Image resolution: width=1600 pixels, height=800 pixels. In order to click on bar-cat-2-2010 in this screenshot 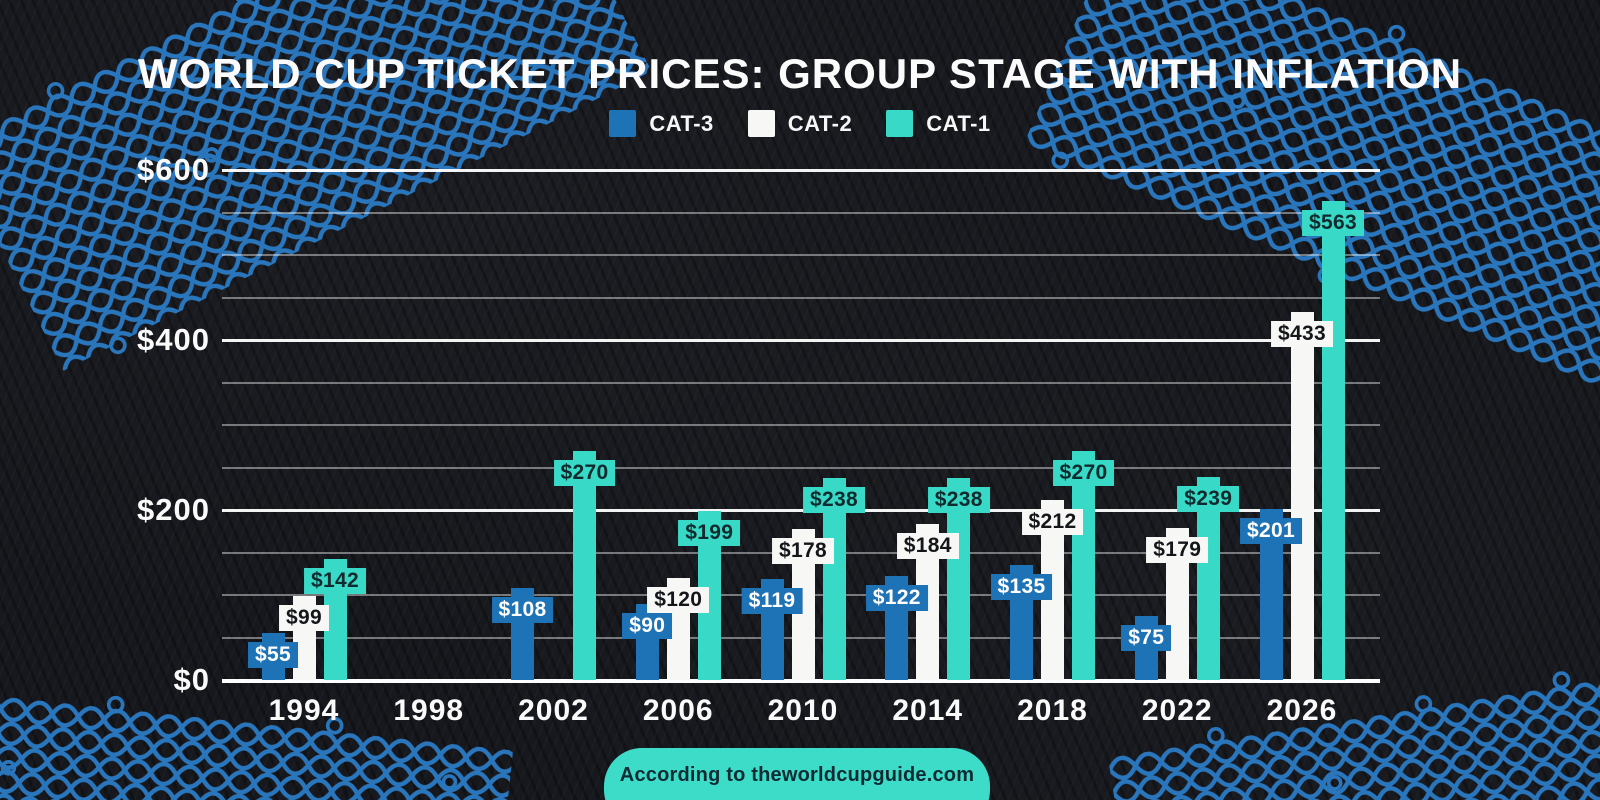, I will do `click(803, 604)`.